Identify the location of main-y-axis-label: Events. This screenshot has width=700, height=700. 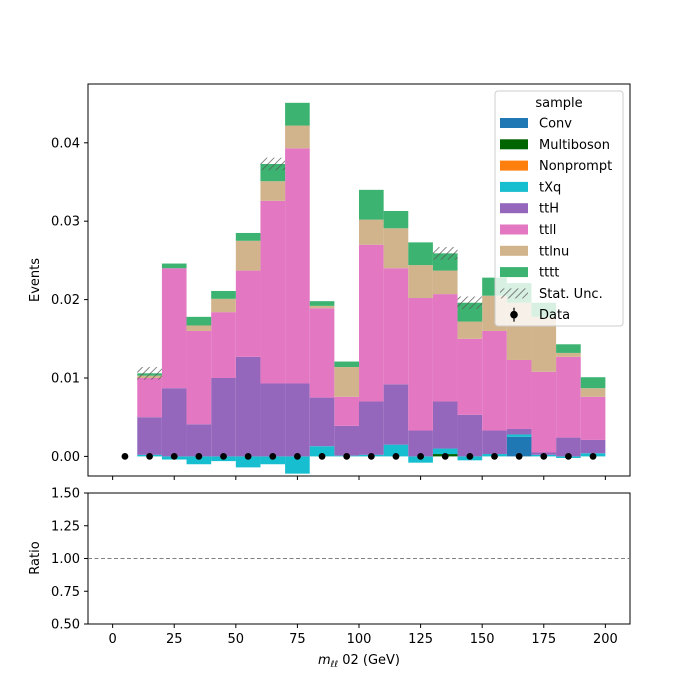
(35, 280).